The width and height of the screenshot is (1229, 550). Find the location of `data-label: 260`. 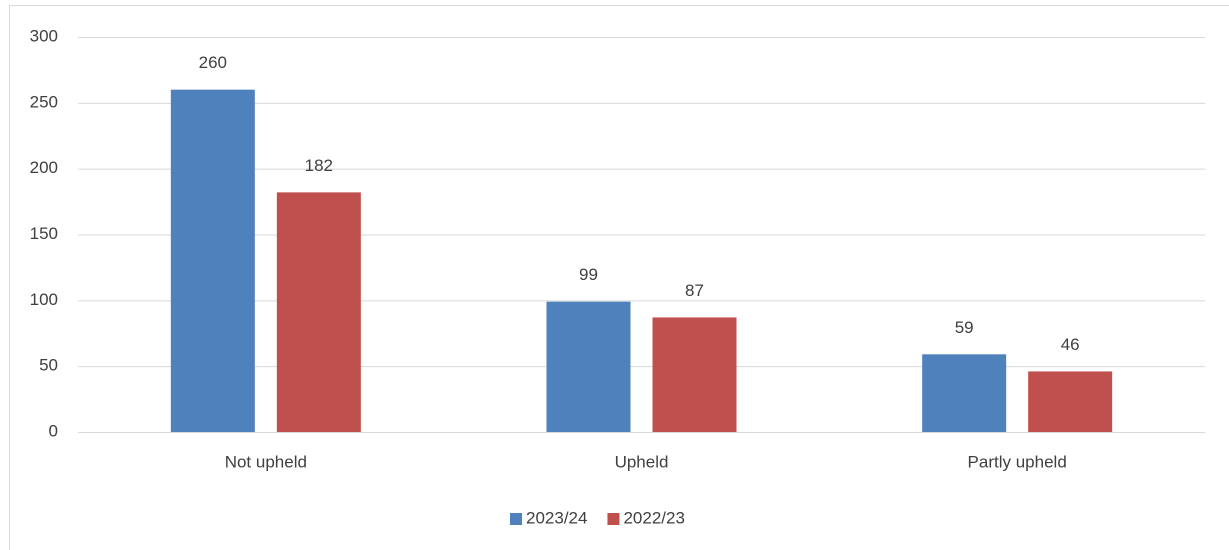

data-label: 260 is located at coordinates (213, 62).